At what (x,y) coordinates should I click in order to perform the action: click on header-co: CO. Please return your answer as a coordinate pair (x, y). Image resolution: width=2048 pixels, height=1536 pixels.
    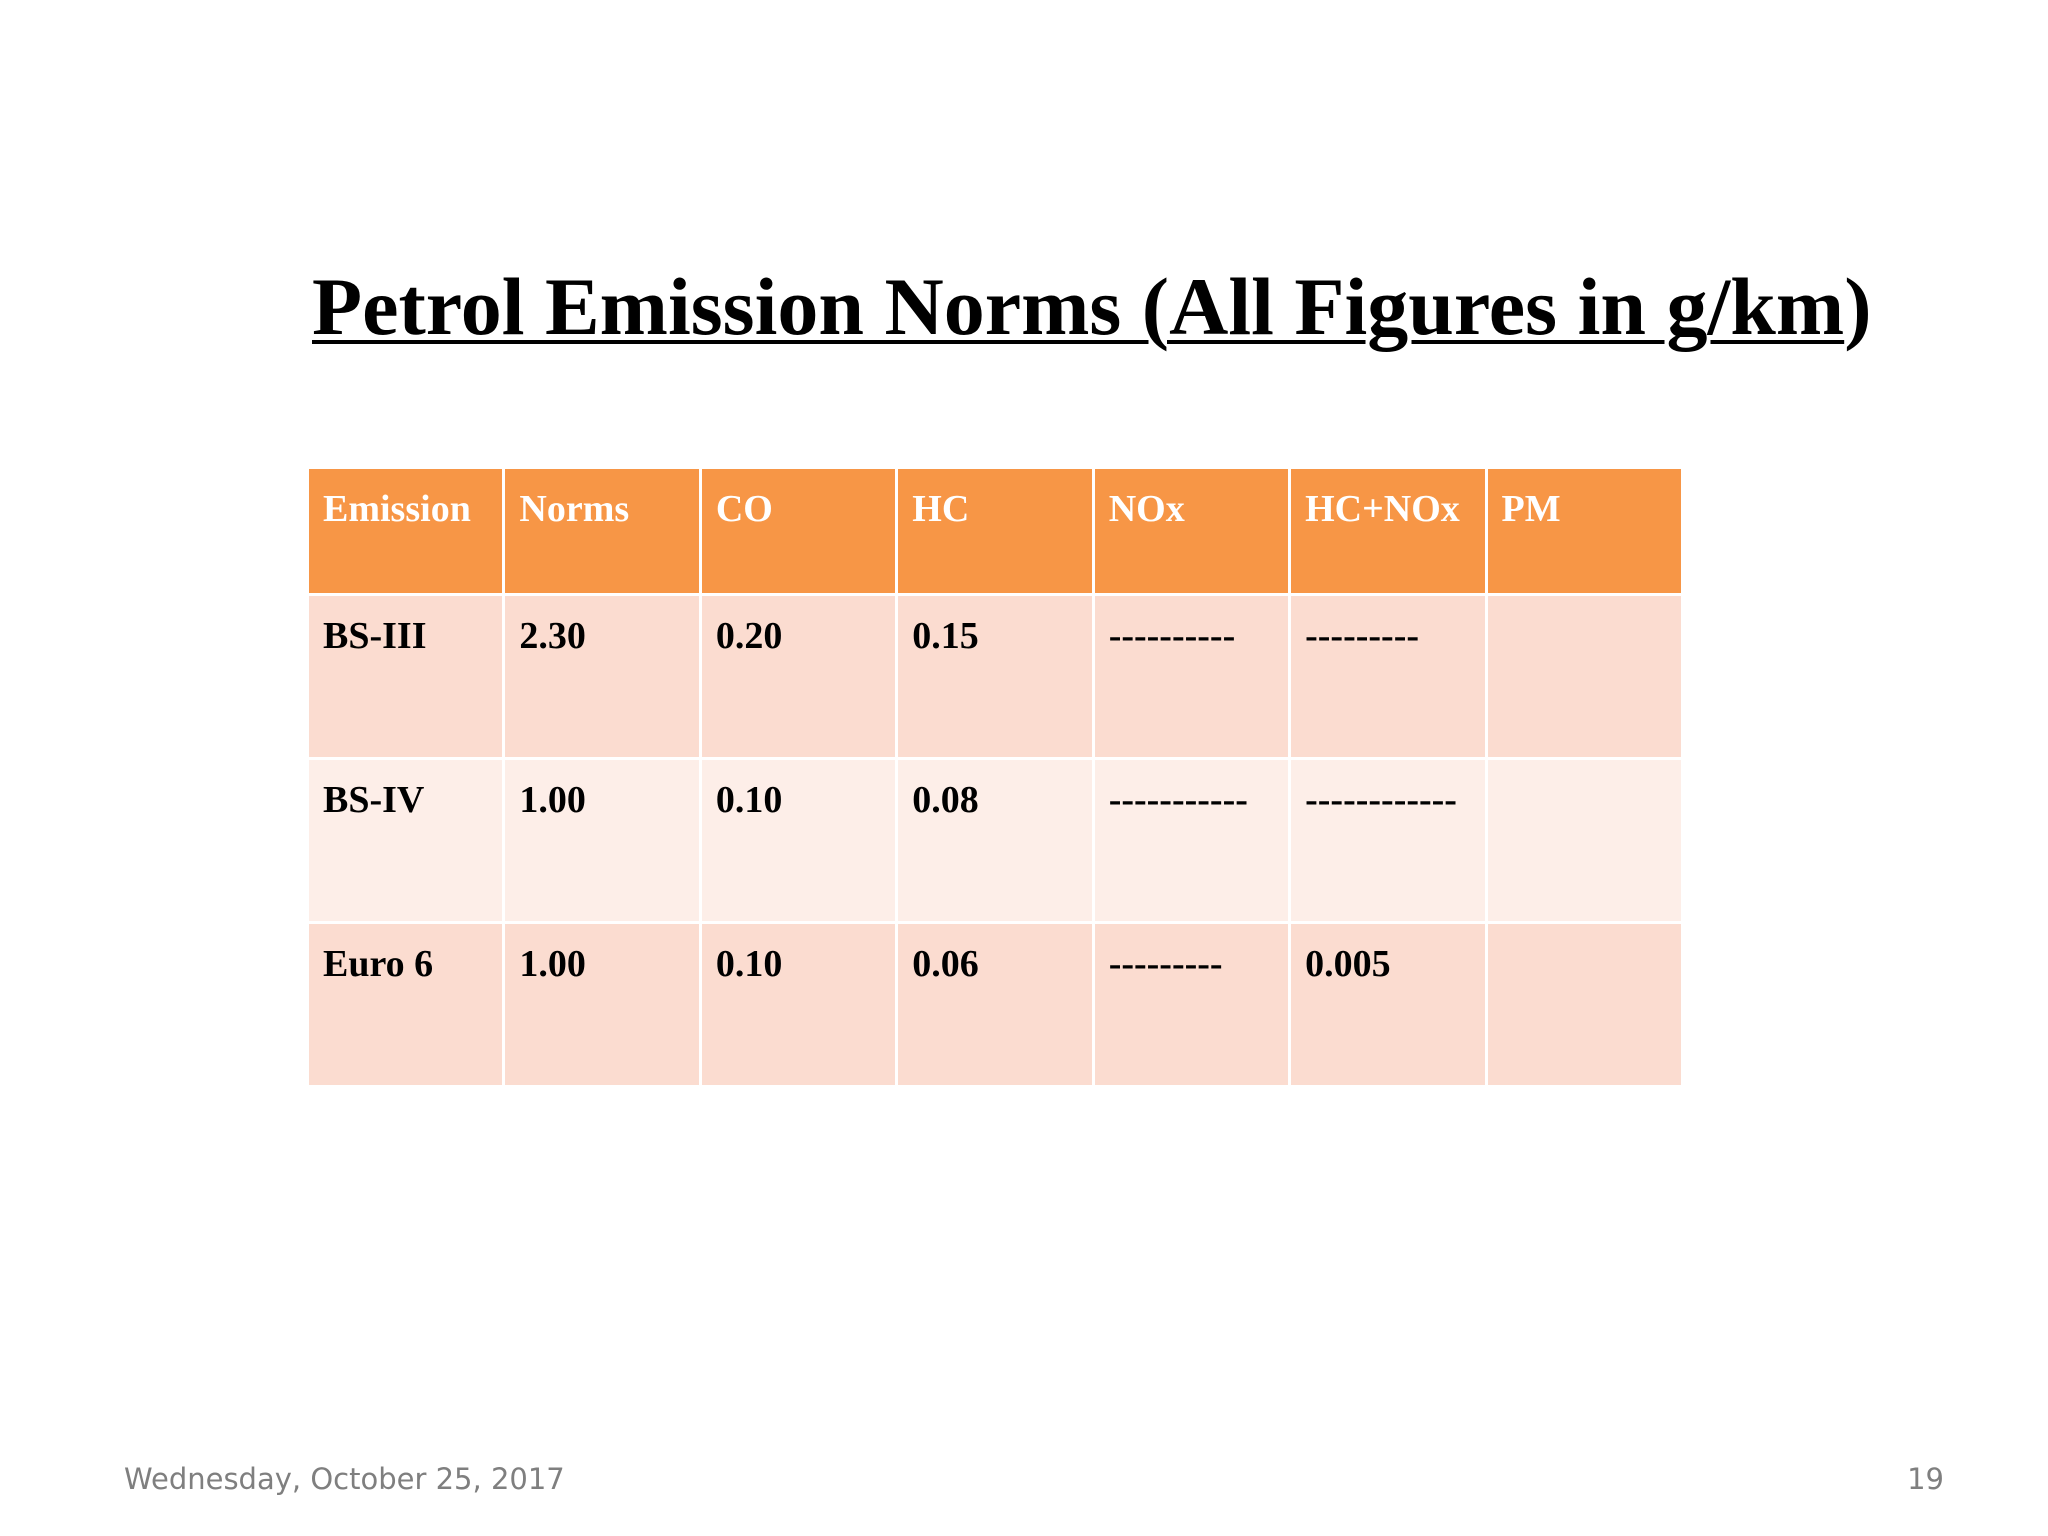
    Looking at the image, I should click on (798, 531).